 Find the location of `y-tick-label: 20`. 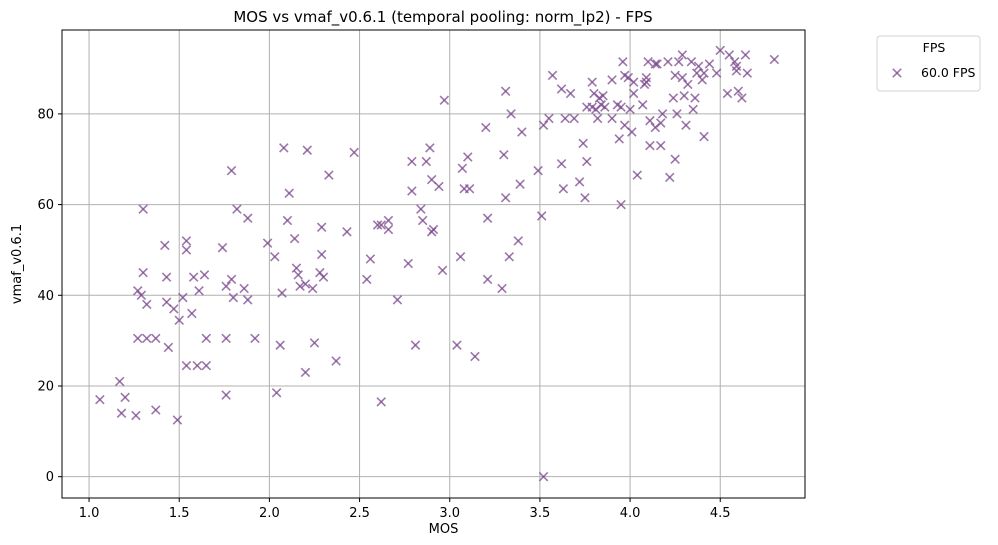

y-tick-label: 20 is located at coordinates (45, 386).